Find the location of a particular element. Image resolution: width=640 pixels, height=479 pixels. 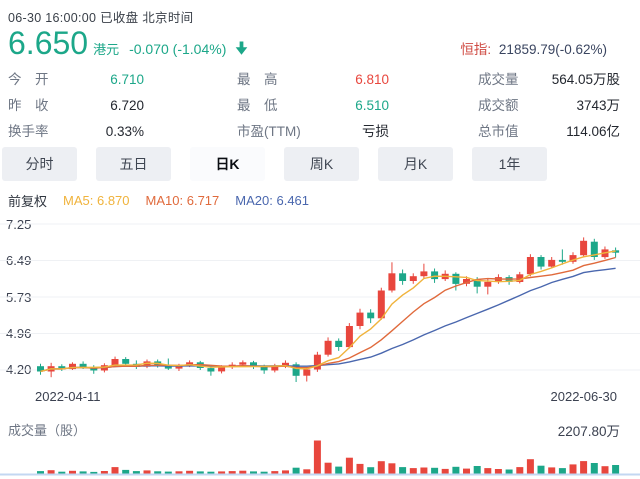

quote-datetime: 06-30 16:00:00 已收盘 北京时间 is located at coordinates (101, 18).